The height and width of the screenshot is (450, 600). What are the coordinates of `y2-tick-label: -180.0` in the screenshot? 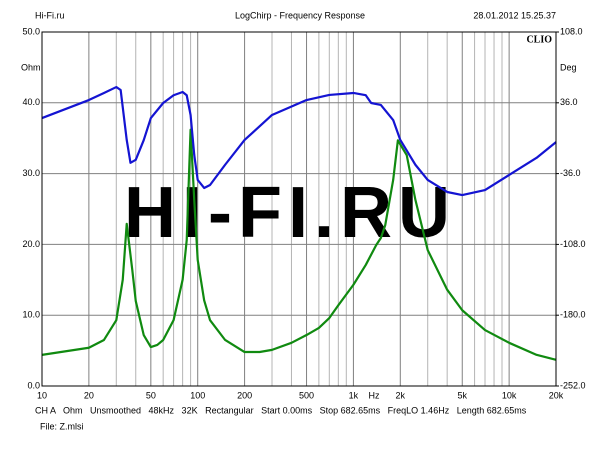 It's located at (573, 315).